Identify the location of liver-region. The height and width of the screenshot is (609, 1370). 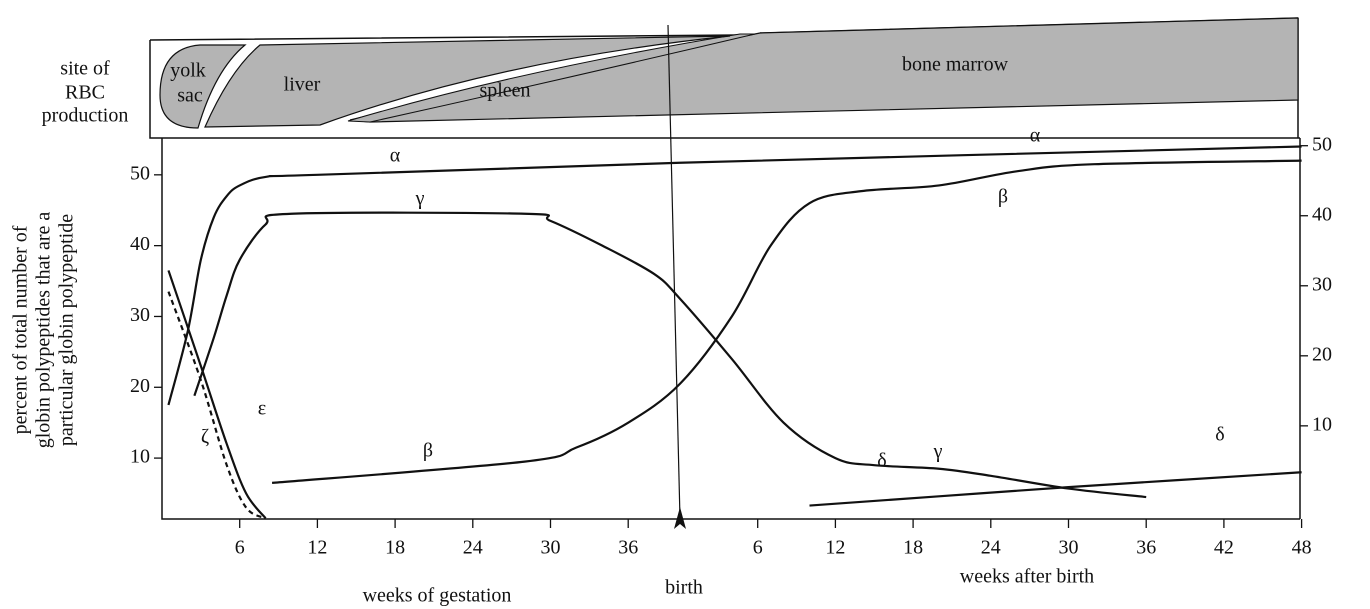
(467, 81).